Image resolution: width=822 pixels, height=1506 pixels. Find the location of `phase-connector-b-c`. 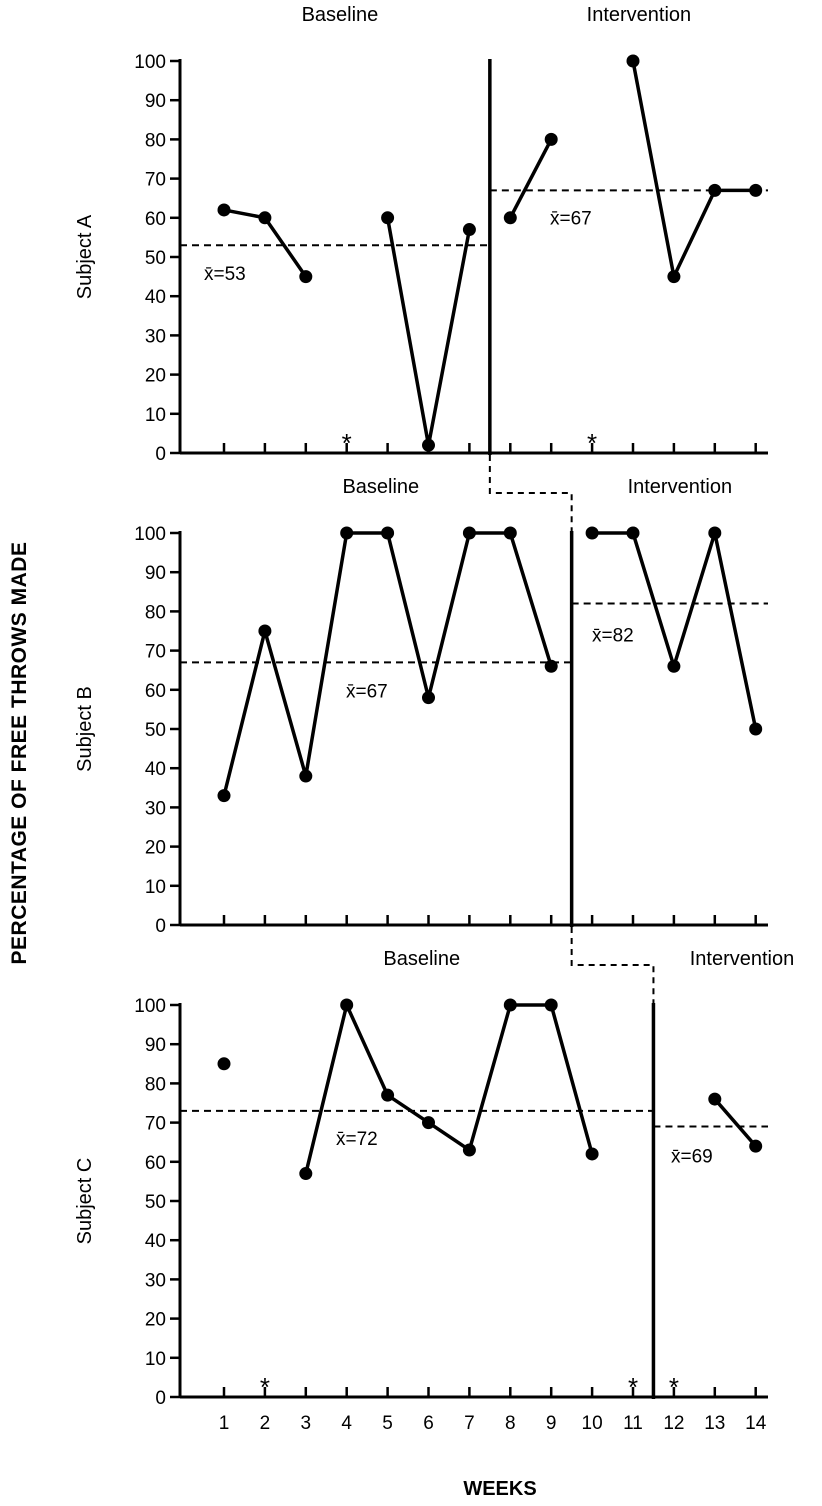

phase-connector-b-c is located at coordinates (612, 965).